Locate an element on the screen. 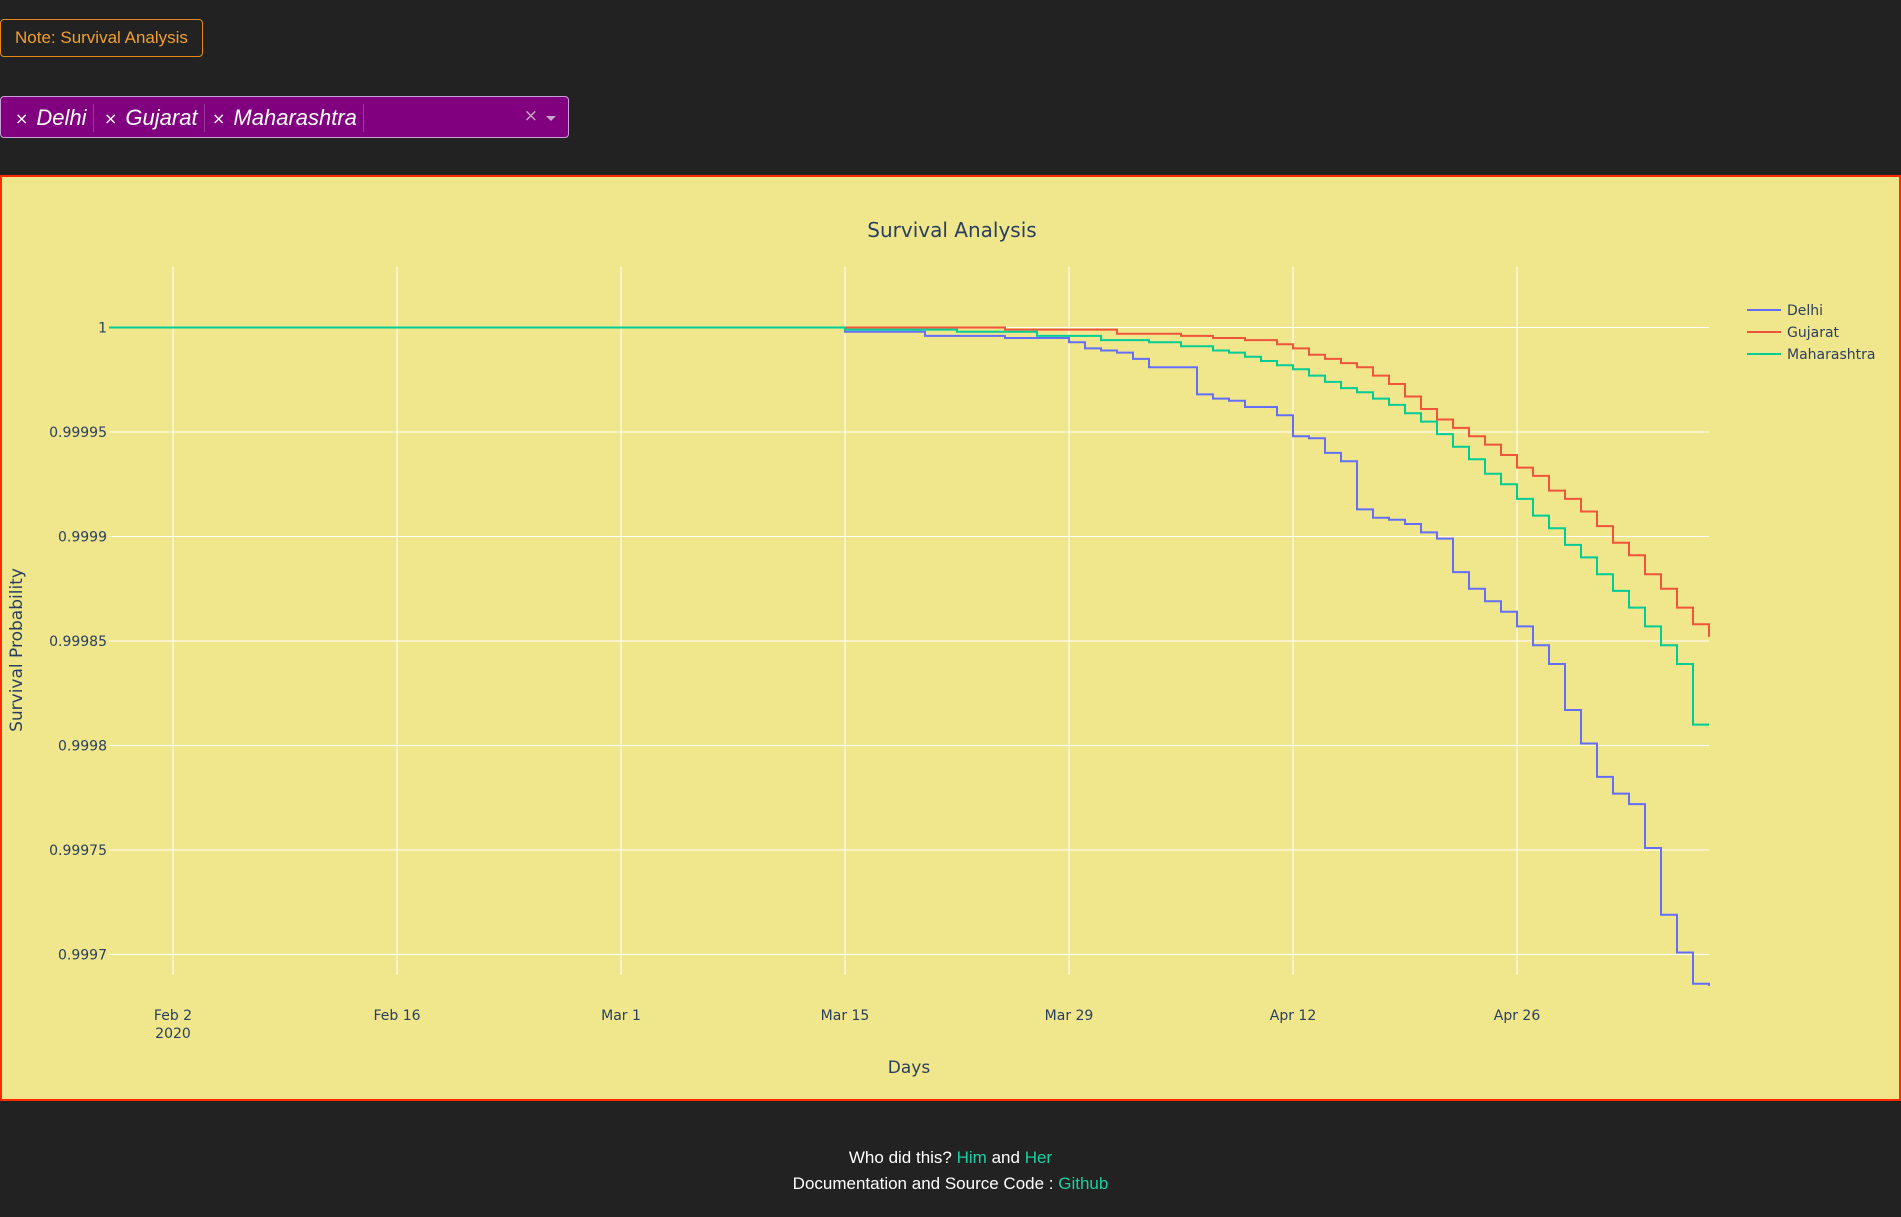  chip-delhi: × Delhi is located at coordinates (49, 118).